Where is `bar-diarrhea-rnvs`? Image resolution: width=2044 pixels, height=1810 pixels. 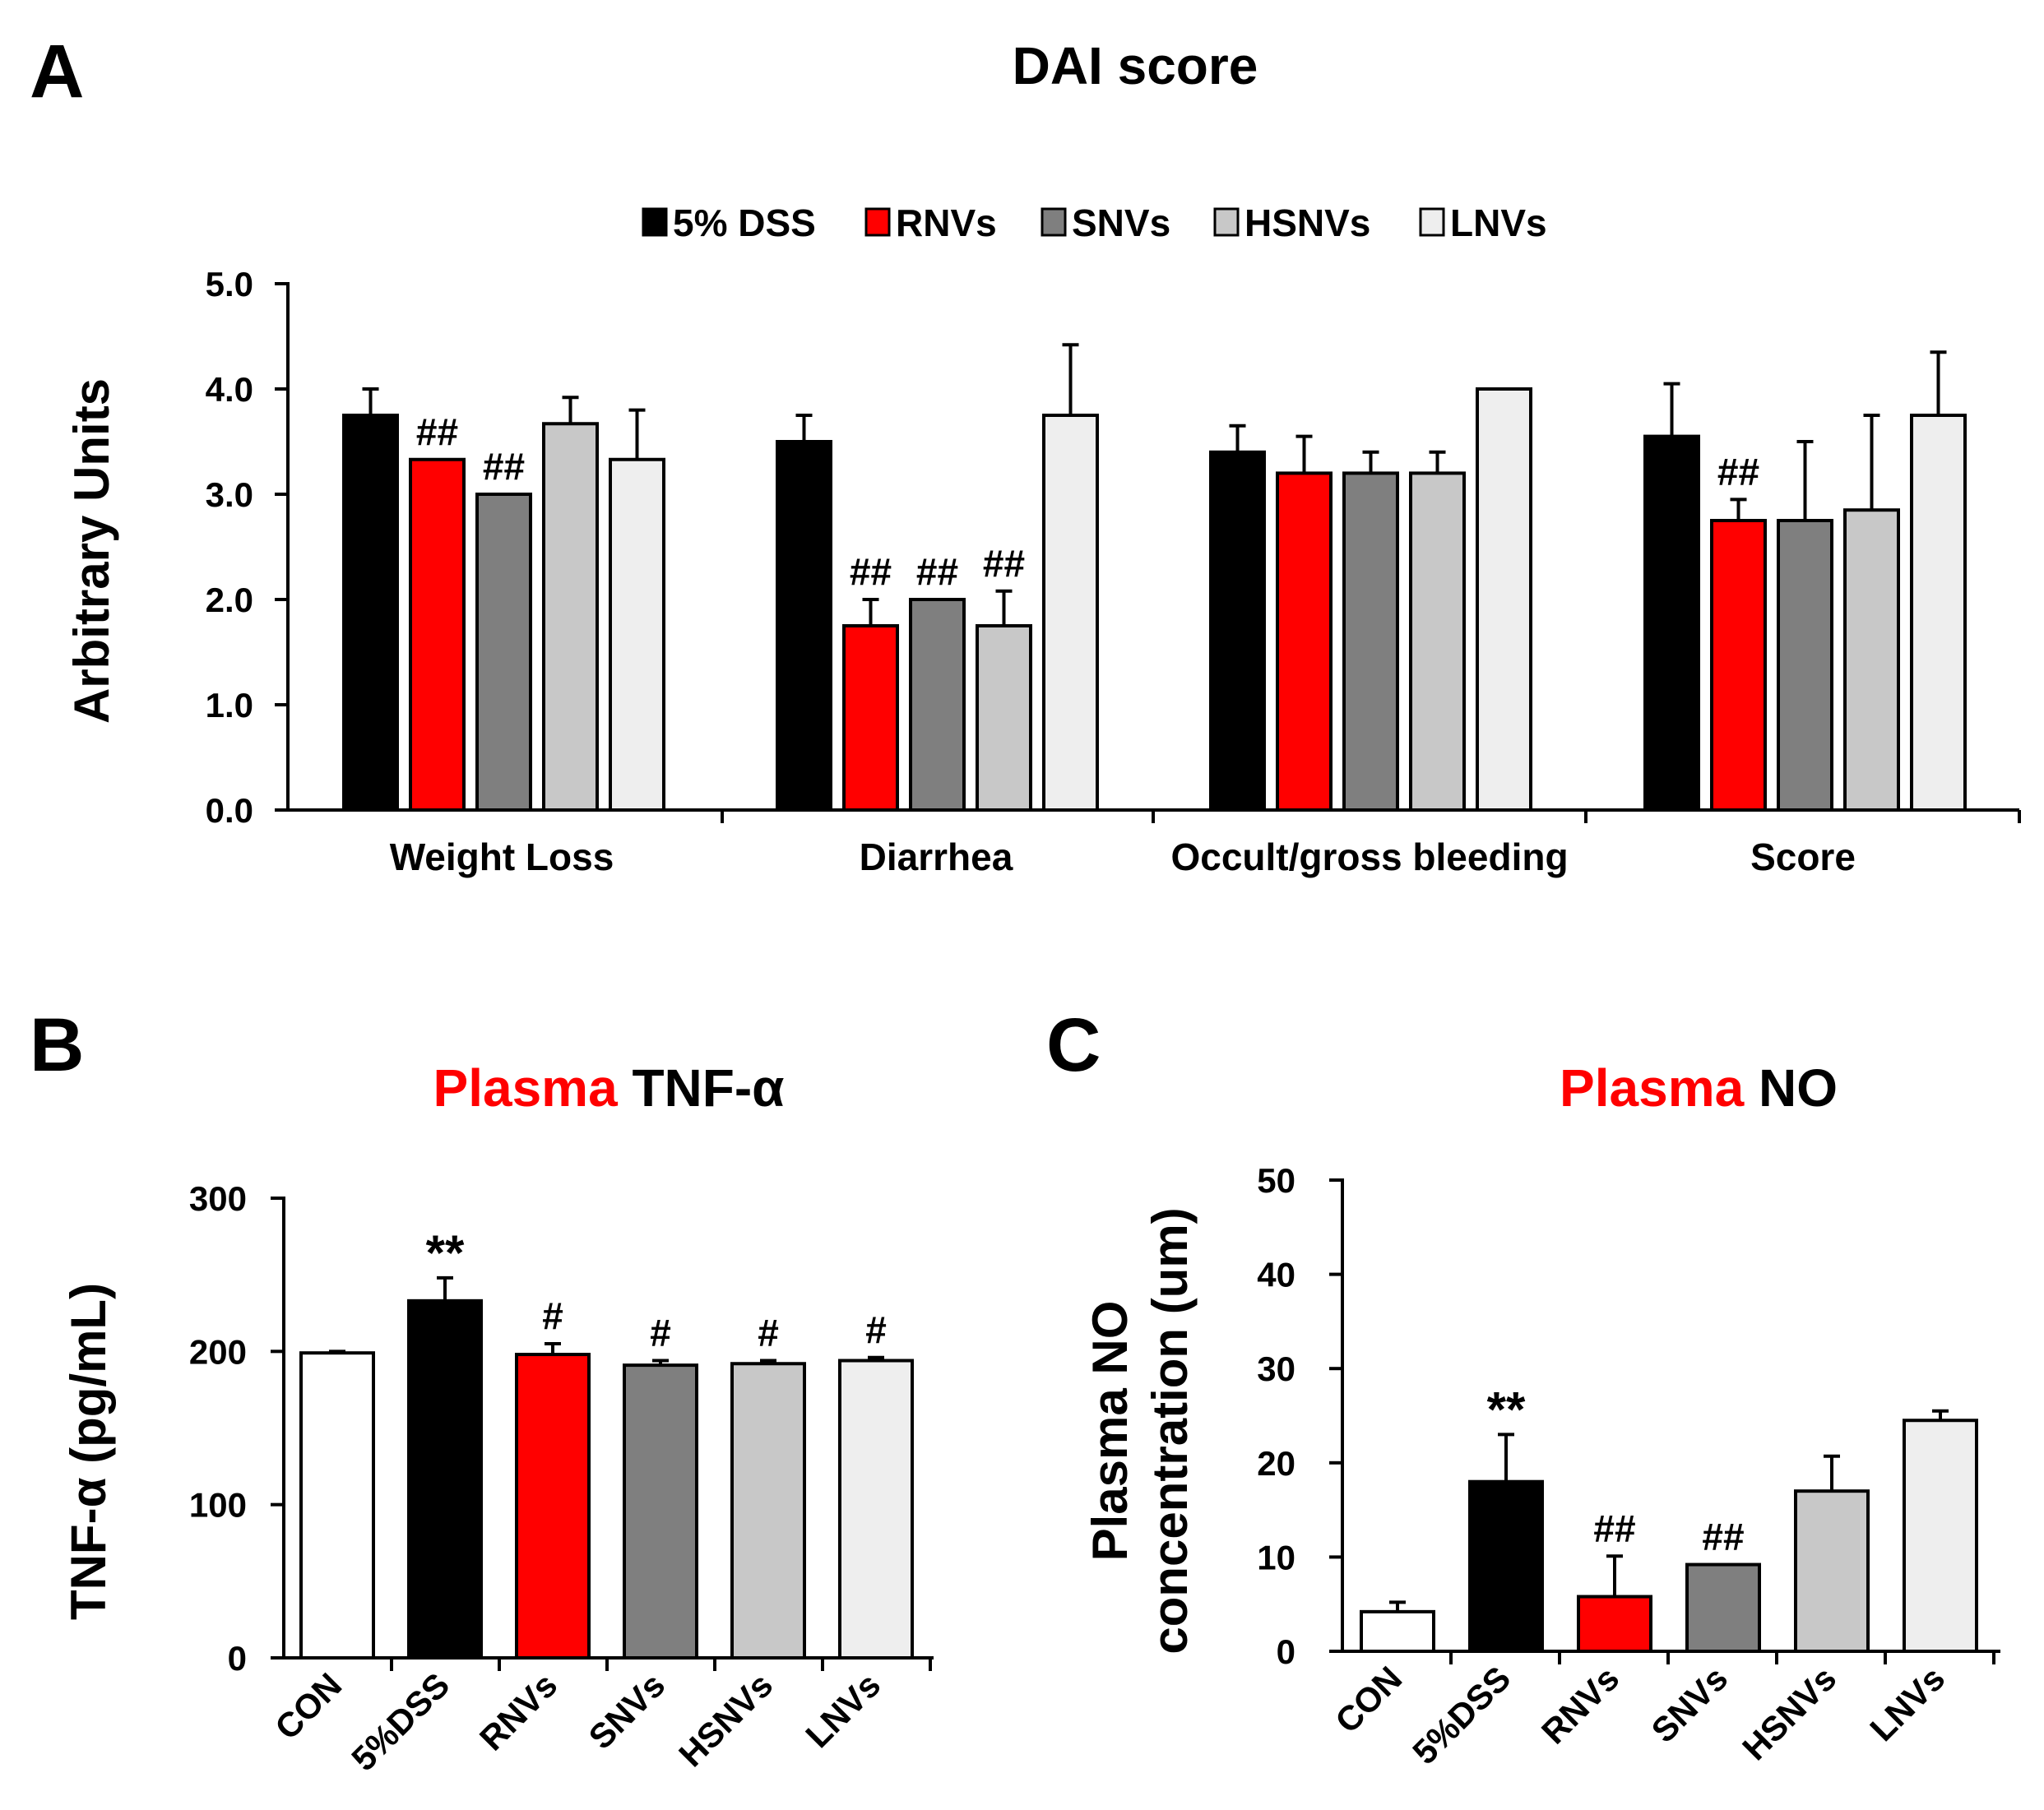 bar-diarrhea-rnvs is located at coordinates (870, 718).